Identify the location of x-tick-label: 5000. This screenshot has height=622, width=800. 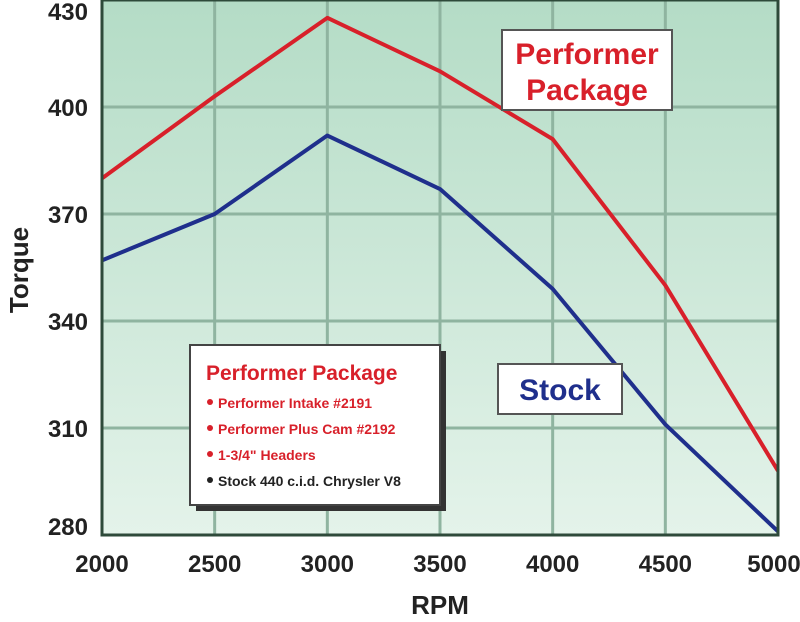
(773, 564).